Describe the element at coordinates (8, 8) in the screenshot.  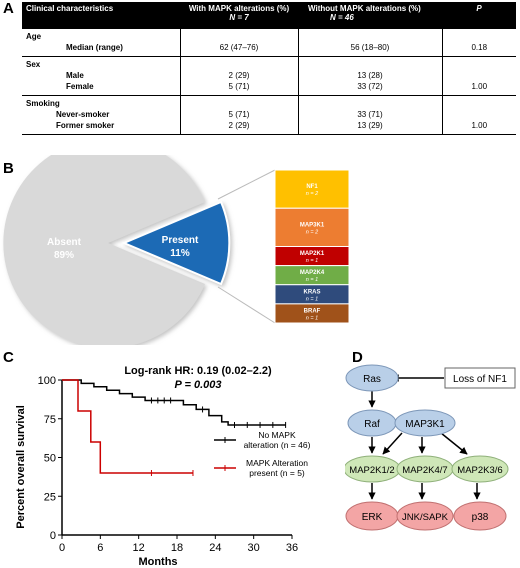
I see `panel-label-a: A` at that location.